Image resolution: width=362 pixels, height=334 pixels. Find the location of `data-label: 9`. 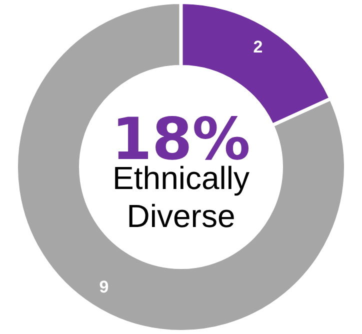

data-label: 9 is located at coordinates (104, 286).